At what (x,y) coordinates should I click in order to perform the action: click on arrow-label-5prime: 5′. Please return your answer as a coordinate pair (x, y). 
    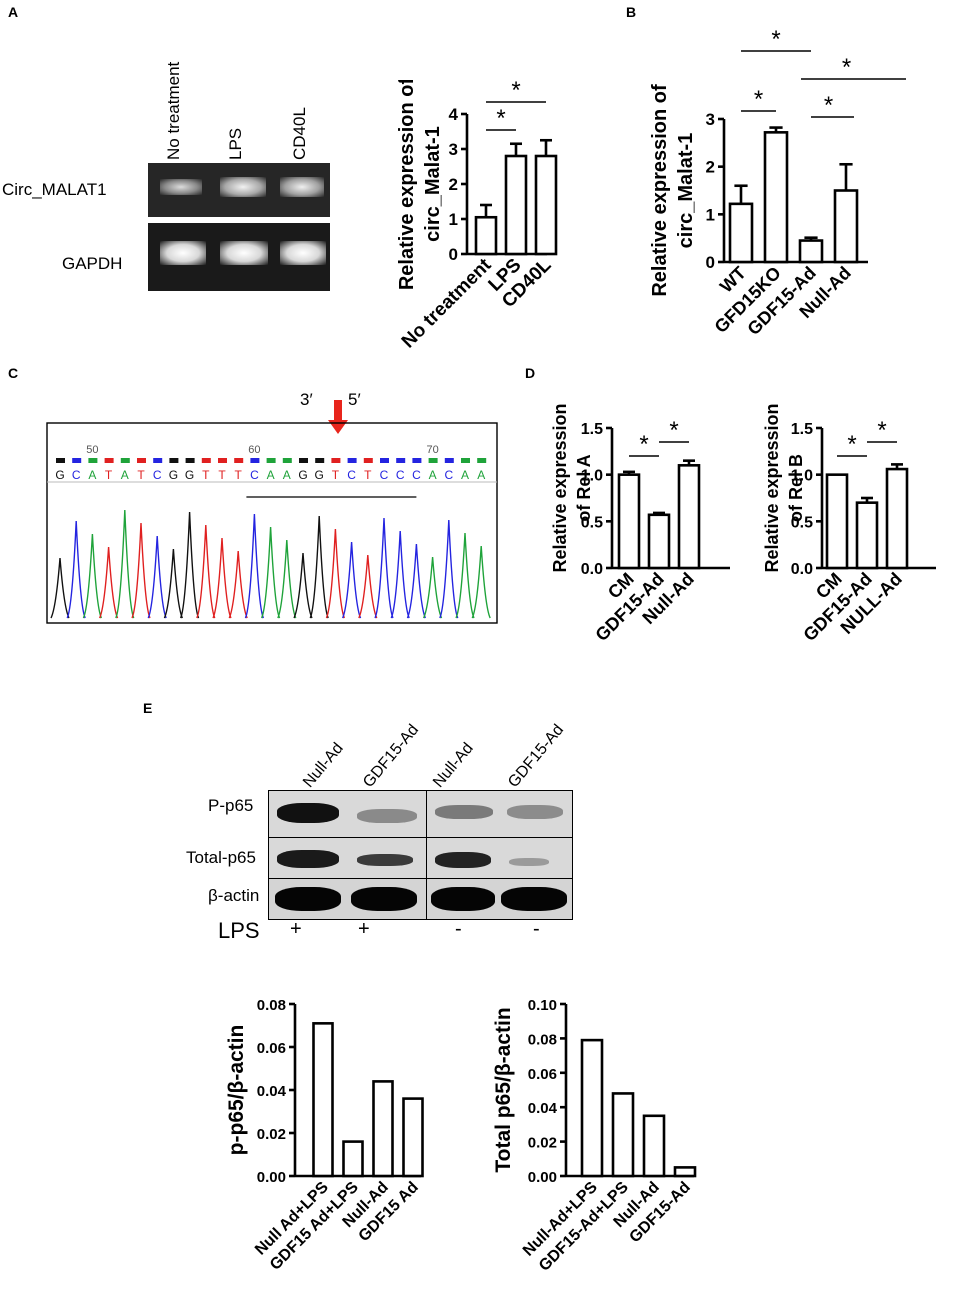
    Looking at the image, I should click on (354, 399).